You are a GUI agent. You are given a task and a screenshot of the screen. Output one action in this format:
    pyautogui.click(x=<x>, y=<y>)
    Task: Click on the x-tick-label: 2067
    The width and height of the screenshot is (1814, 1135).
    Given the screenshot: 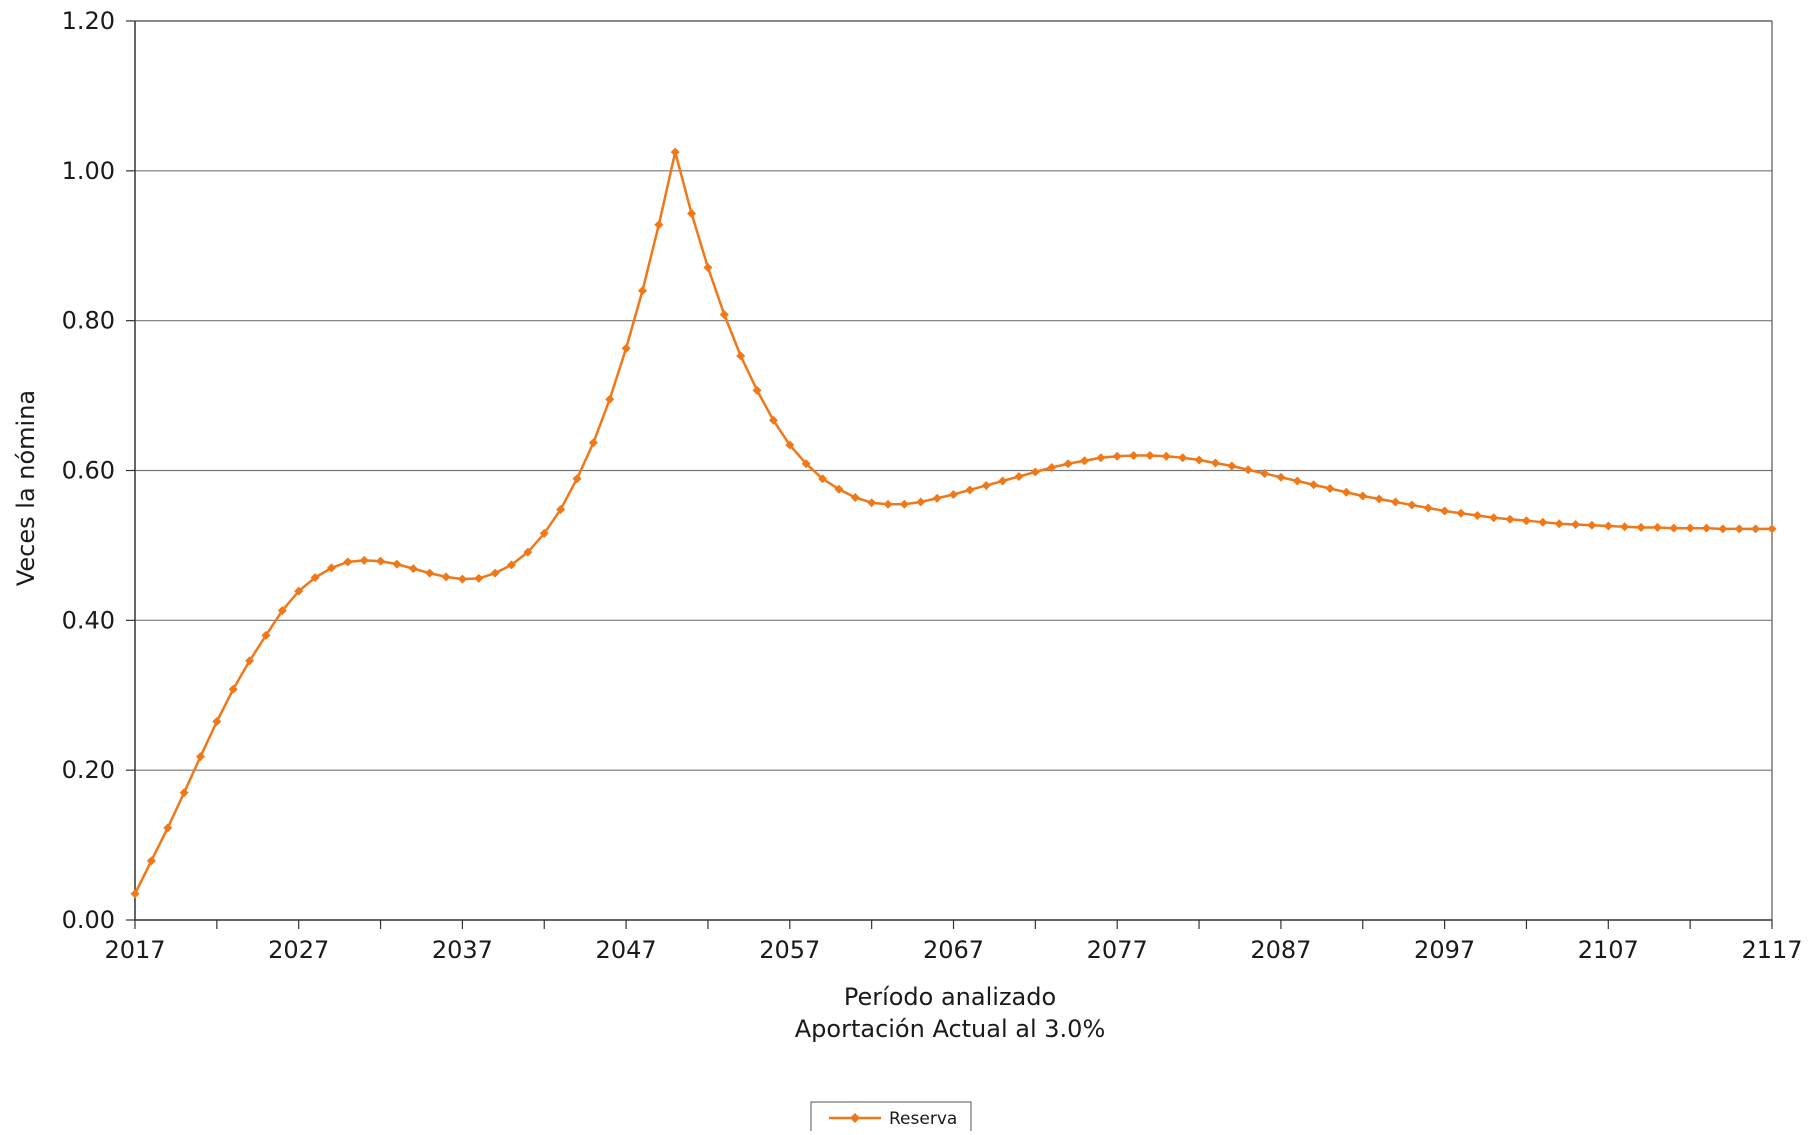 What is the action you would take?
    pyautogui.click(x=953, y=950)
    